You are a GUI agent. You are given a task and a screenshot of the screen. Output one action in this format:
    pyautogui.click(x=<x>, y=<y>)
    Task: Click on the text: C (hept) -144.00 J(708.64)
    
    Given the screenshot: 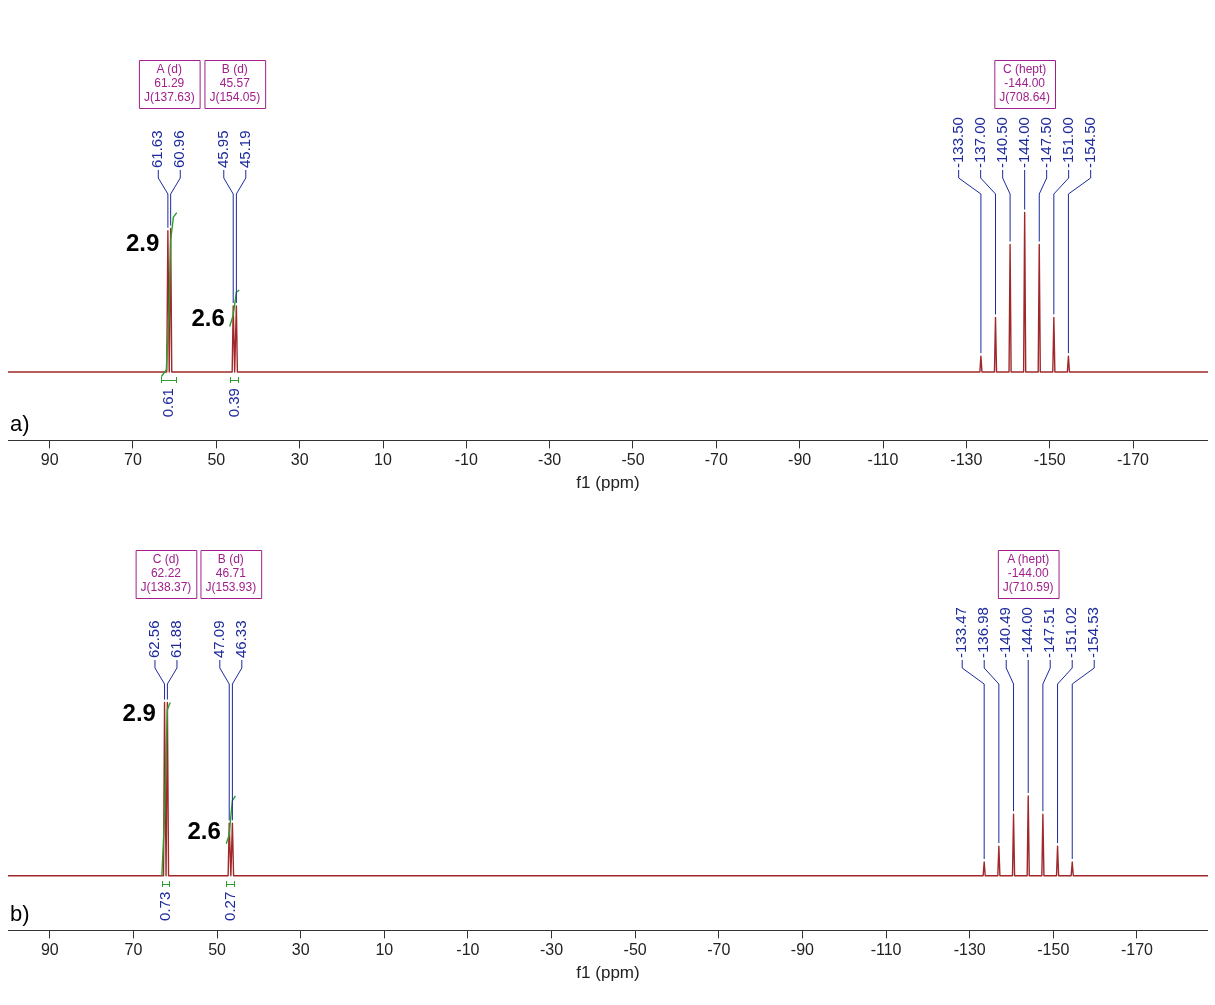 What is the action you would take?
    pyautogui.click(x=1025, y=83)
    